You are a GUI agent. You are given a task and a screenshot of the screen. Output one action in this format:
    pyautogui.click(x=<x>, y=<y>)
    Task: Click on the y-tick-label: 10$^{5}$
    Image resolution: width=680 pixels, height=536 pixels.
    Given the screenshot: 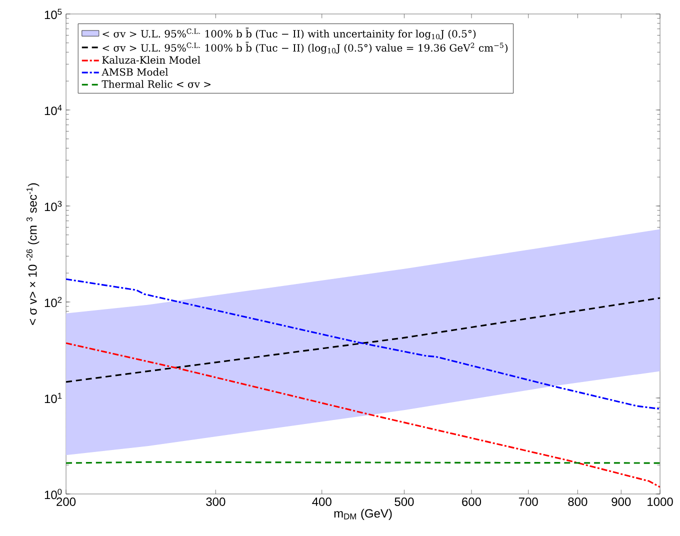 What is the action you would take?
    pyautogui.click(x=53, y=14)
    